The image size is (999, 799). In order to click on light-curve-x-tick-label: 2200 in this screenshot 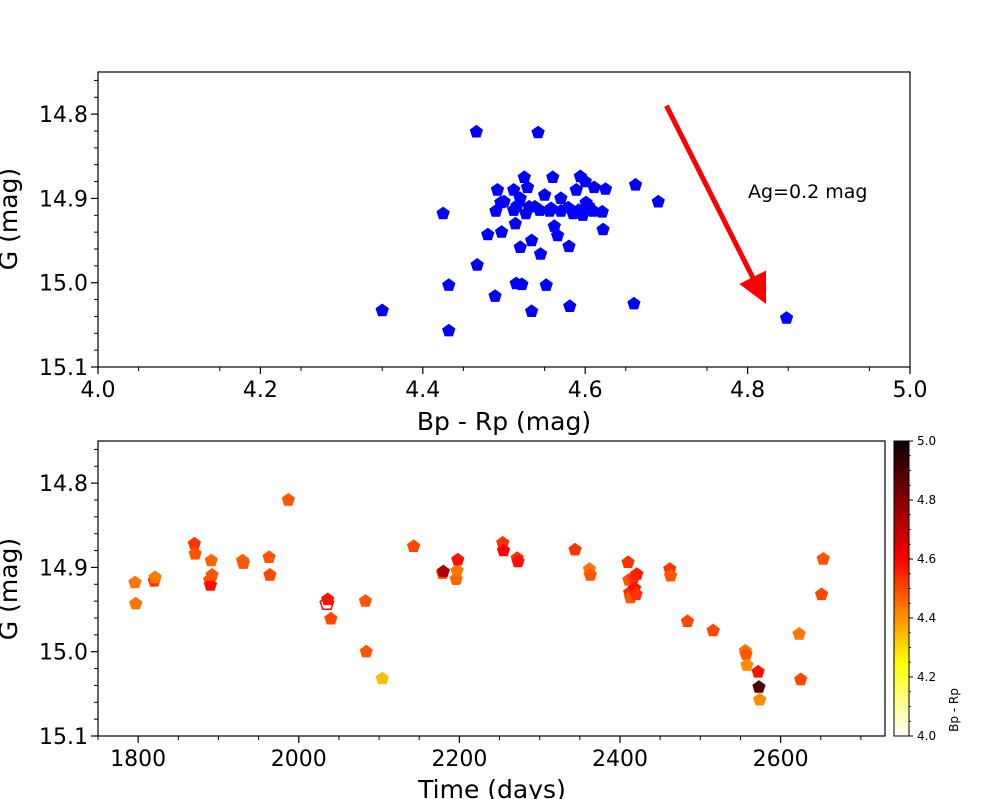, I will do `click(459, 759)`.